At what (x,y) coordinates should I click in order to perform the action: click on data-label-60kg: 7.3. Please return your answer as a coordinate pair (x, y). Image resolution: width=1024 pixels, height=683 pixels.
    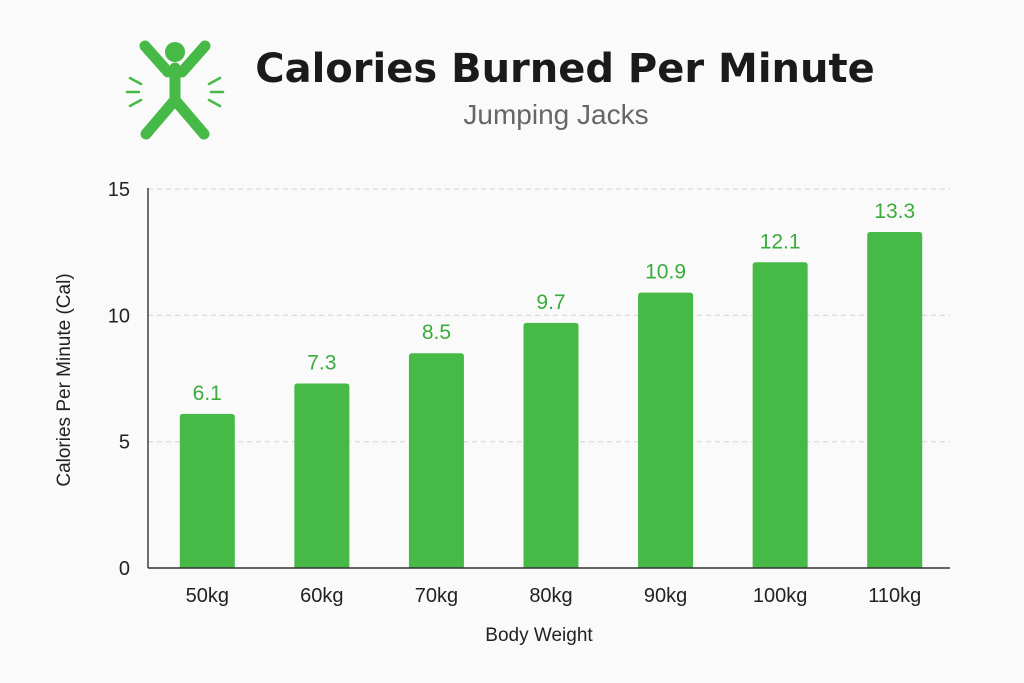
    Looking at the image, I should click on (321, 363).